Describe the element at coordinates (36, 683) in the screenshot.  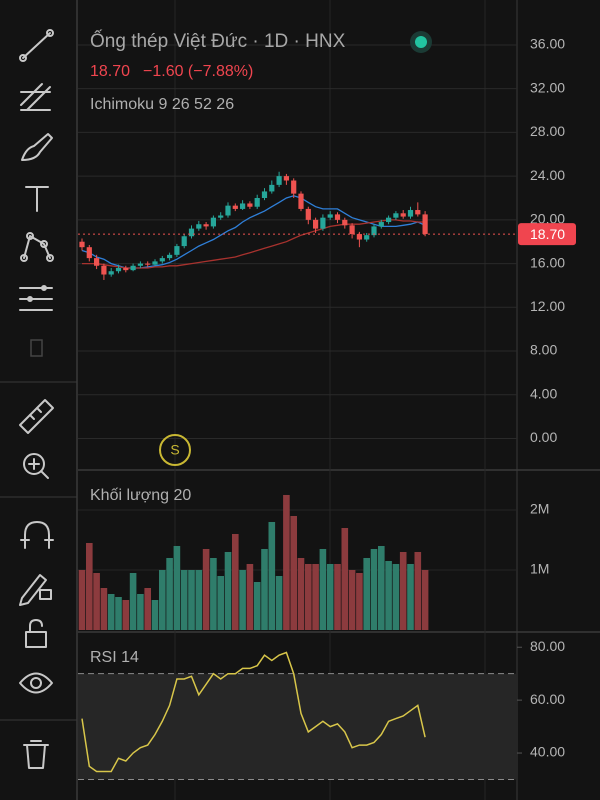
I see `visibility-tool` at that location.